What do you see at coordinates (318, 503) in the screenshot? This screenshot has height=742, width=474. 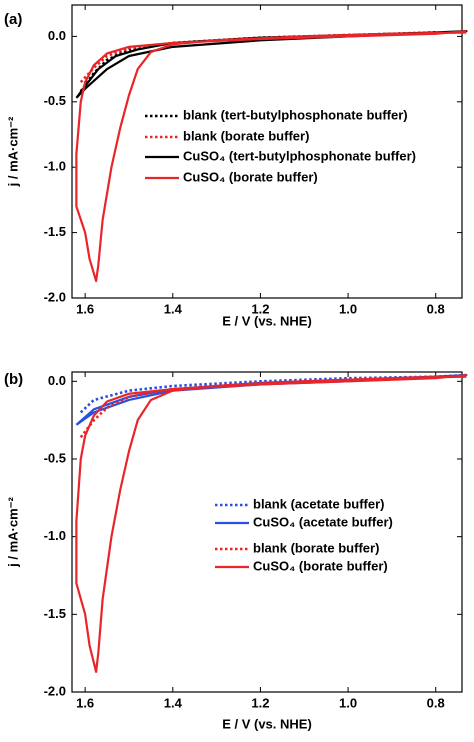 I see `legend-label: blank (acetate buffer)` at bounding box center [318, 503].